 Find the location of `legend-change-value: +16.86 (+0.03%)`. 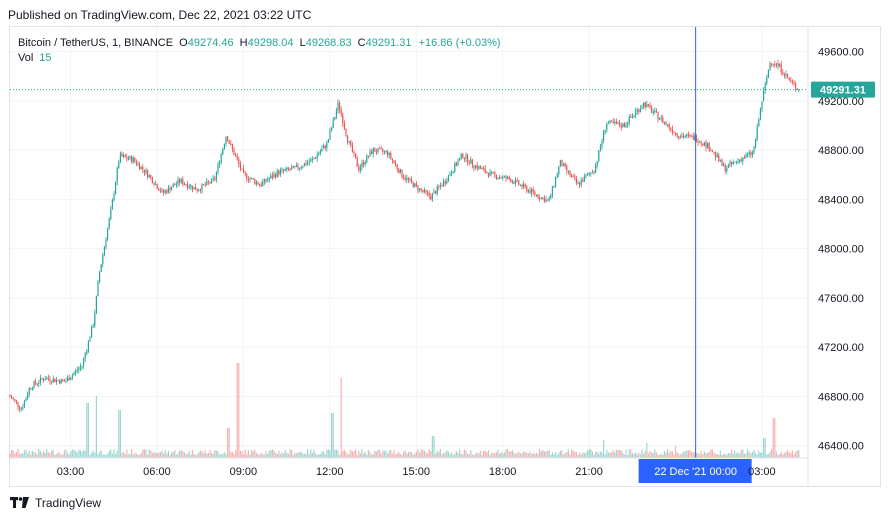

legend-change-value: +16.86 (+0.03%) is located at coordinates (459, 43).